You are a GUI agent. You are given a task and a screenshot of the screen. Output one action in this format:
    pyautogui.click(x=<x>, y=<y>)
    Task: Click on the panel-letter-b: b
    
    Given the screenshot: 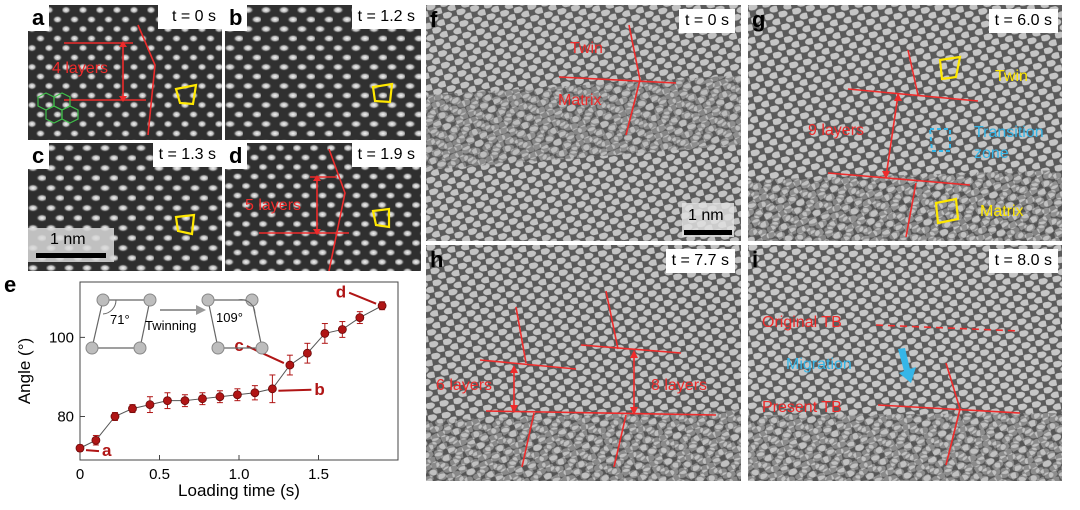 What is the action you would take?
    pyautogui.click(x=236, y=18)
    